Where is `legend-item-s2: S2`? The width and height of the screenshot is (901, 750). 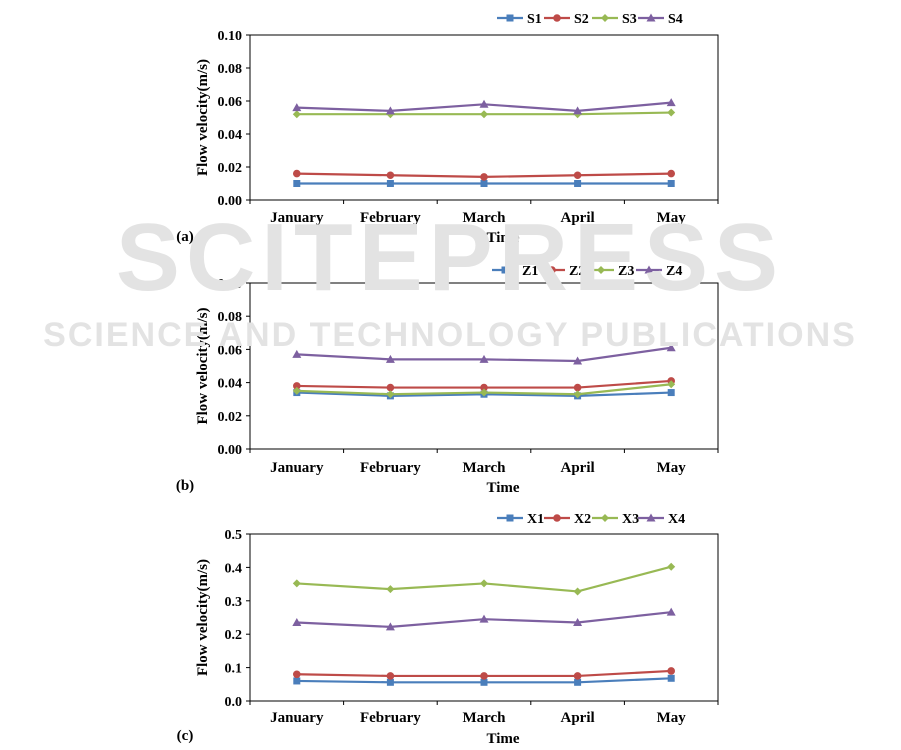 legend-item-s2: S2 is located at coordinates (566, 19).